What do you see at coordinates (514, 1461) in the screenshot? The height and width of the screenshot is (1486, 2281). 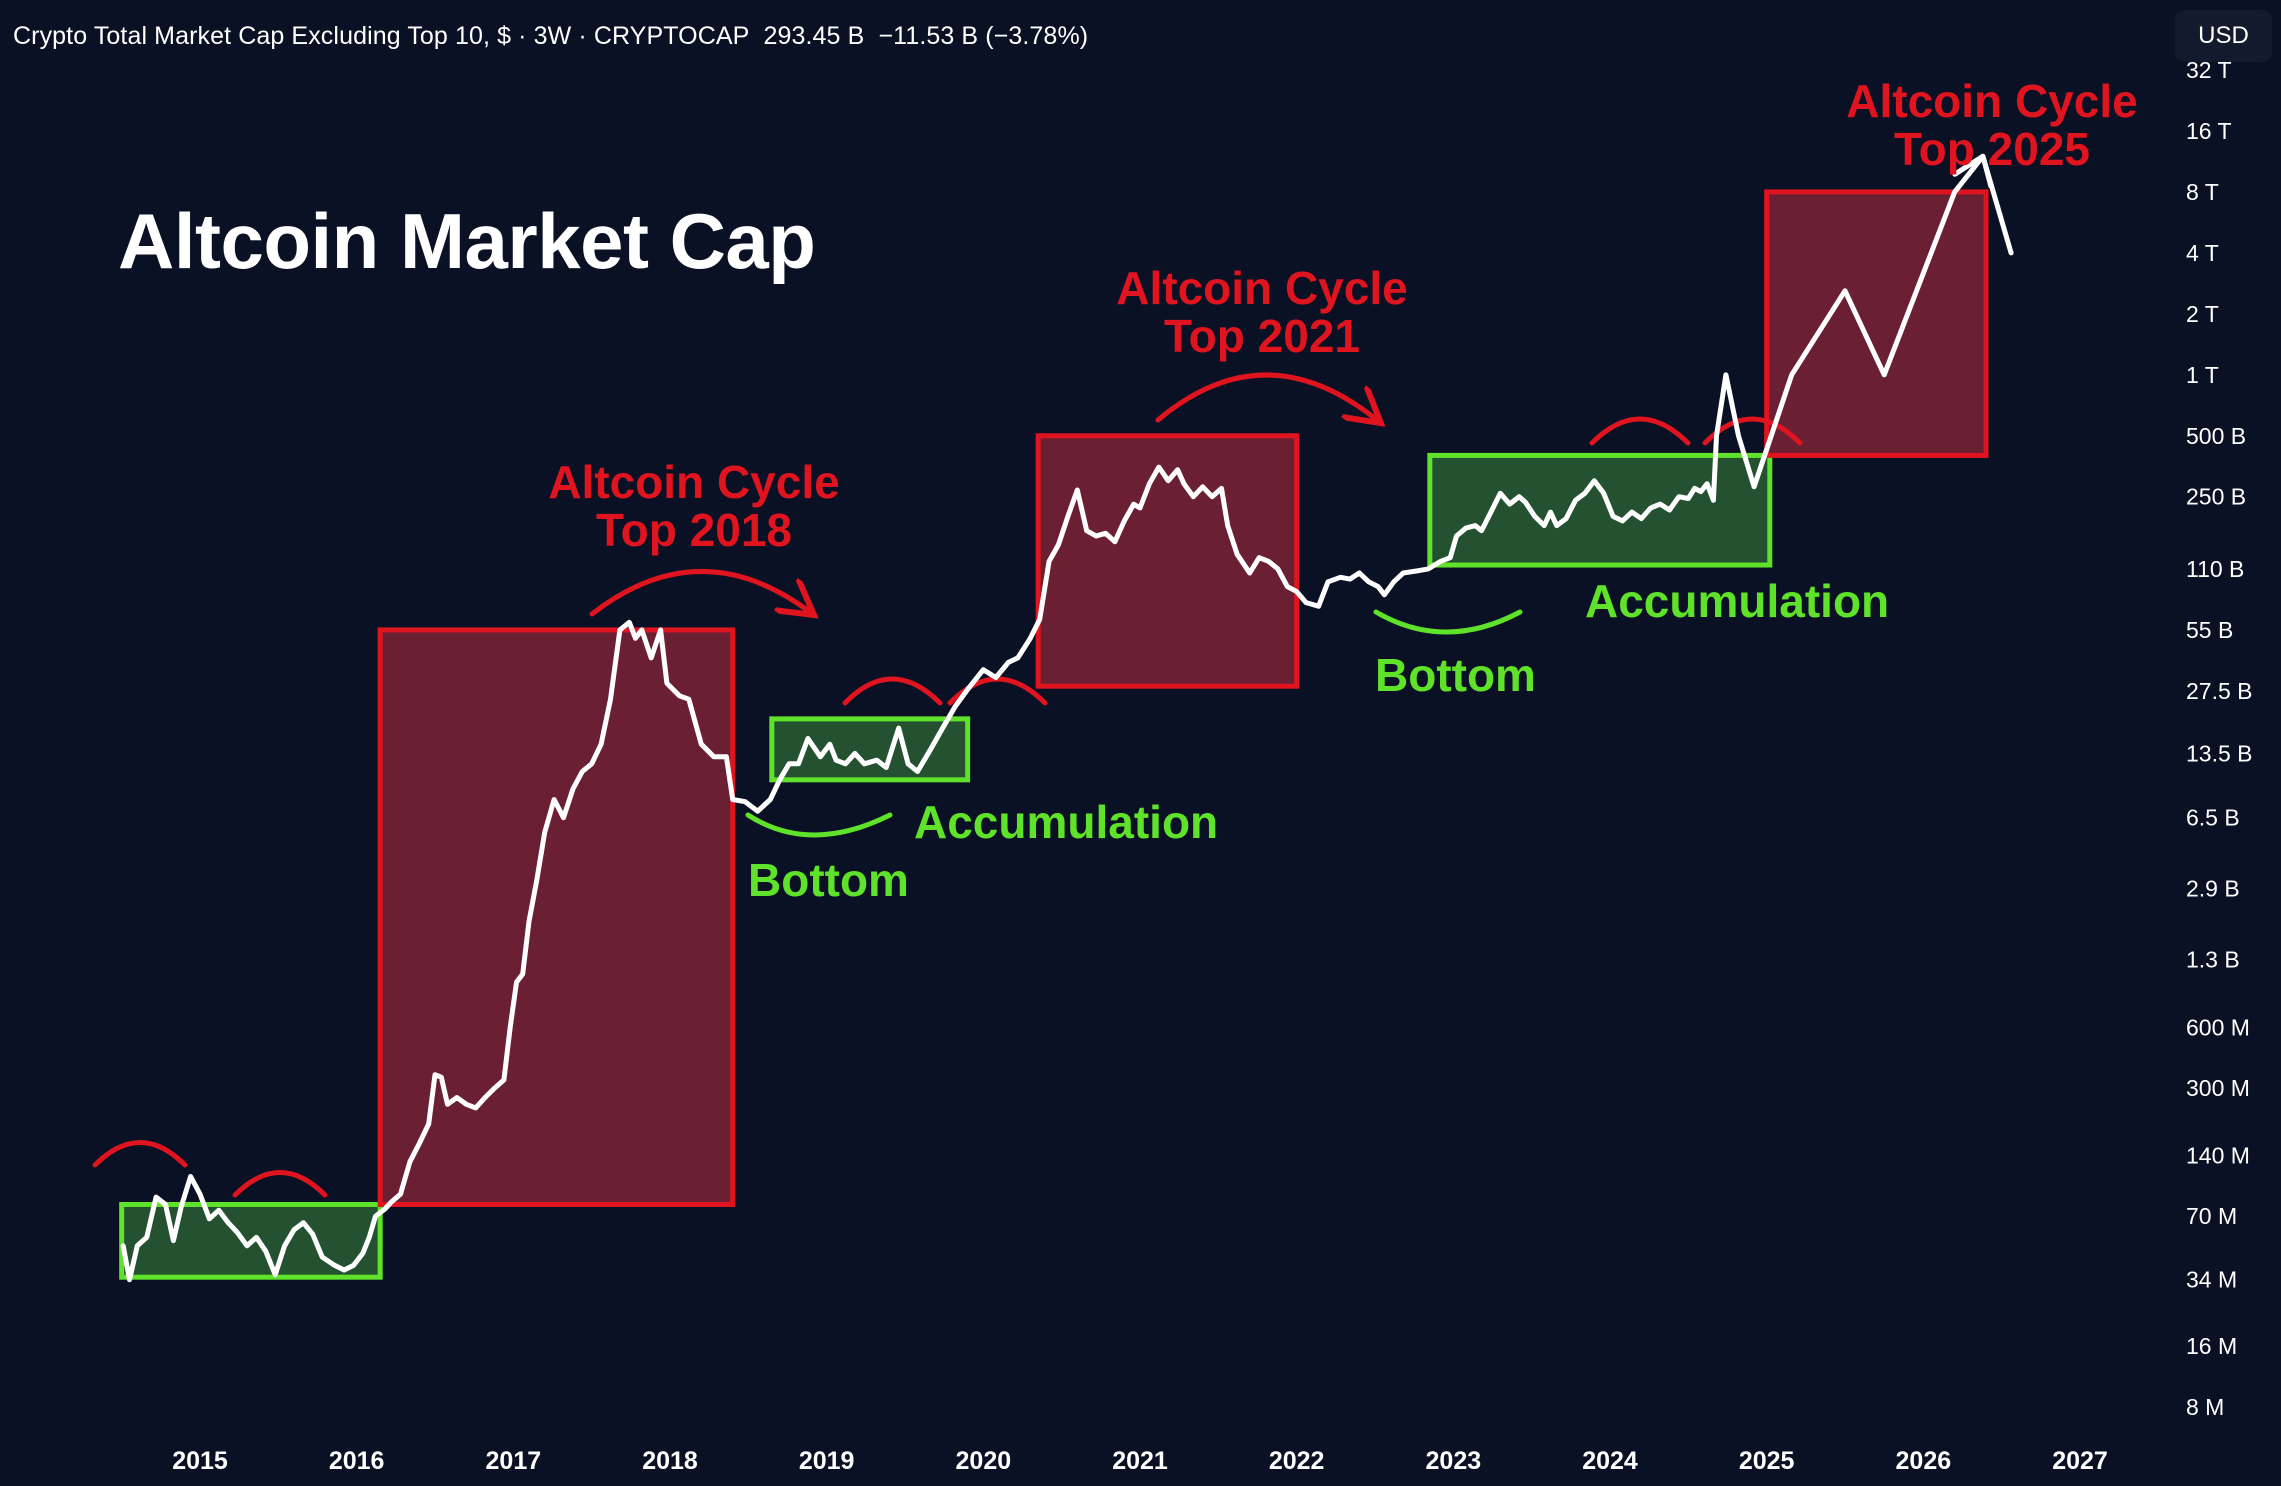 I see `x-tick-label: 2017` at bounding box center [514, 1461].